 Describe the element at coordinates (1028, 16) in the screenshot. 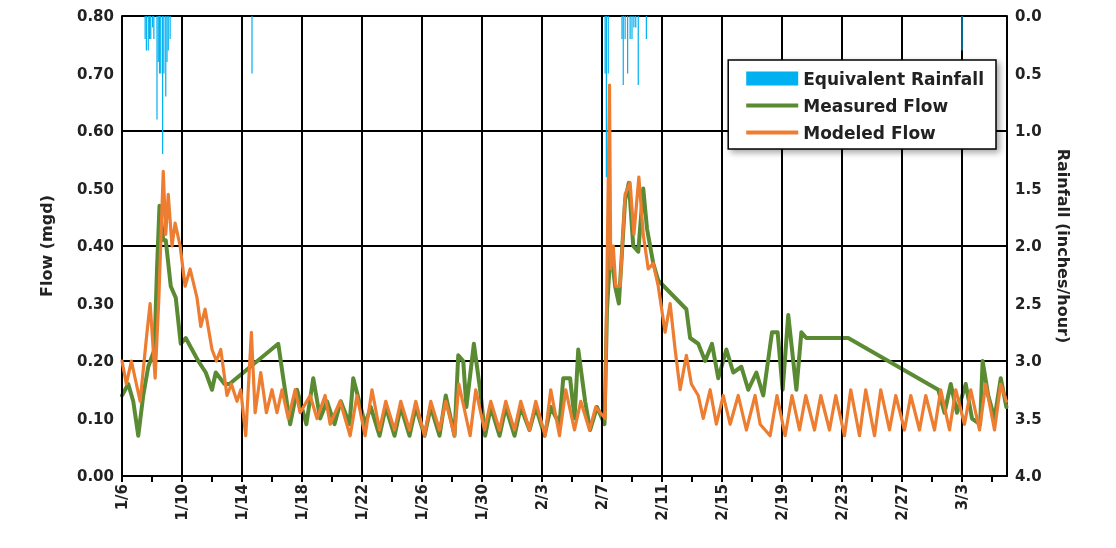

I see `y2-tick-label: 0.0` at that location.